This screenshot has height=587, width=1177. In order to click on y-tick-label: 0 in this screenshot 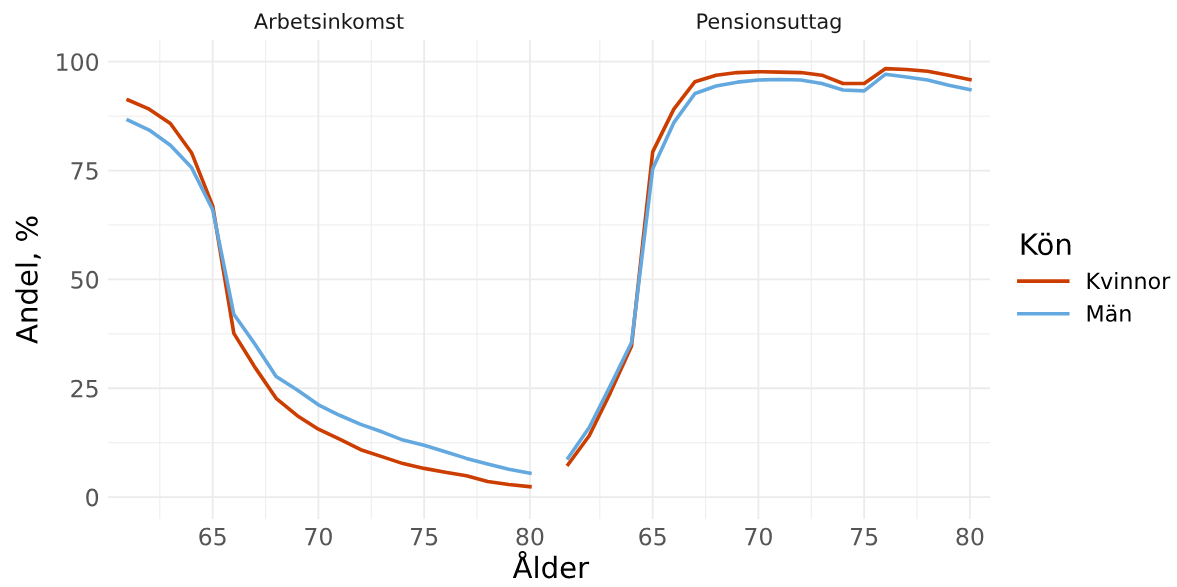, I will do `click(92, 497)`.